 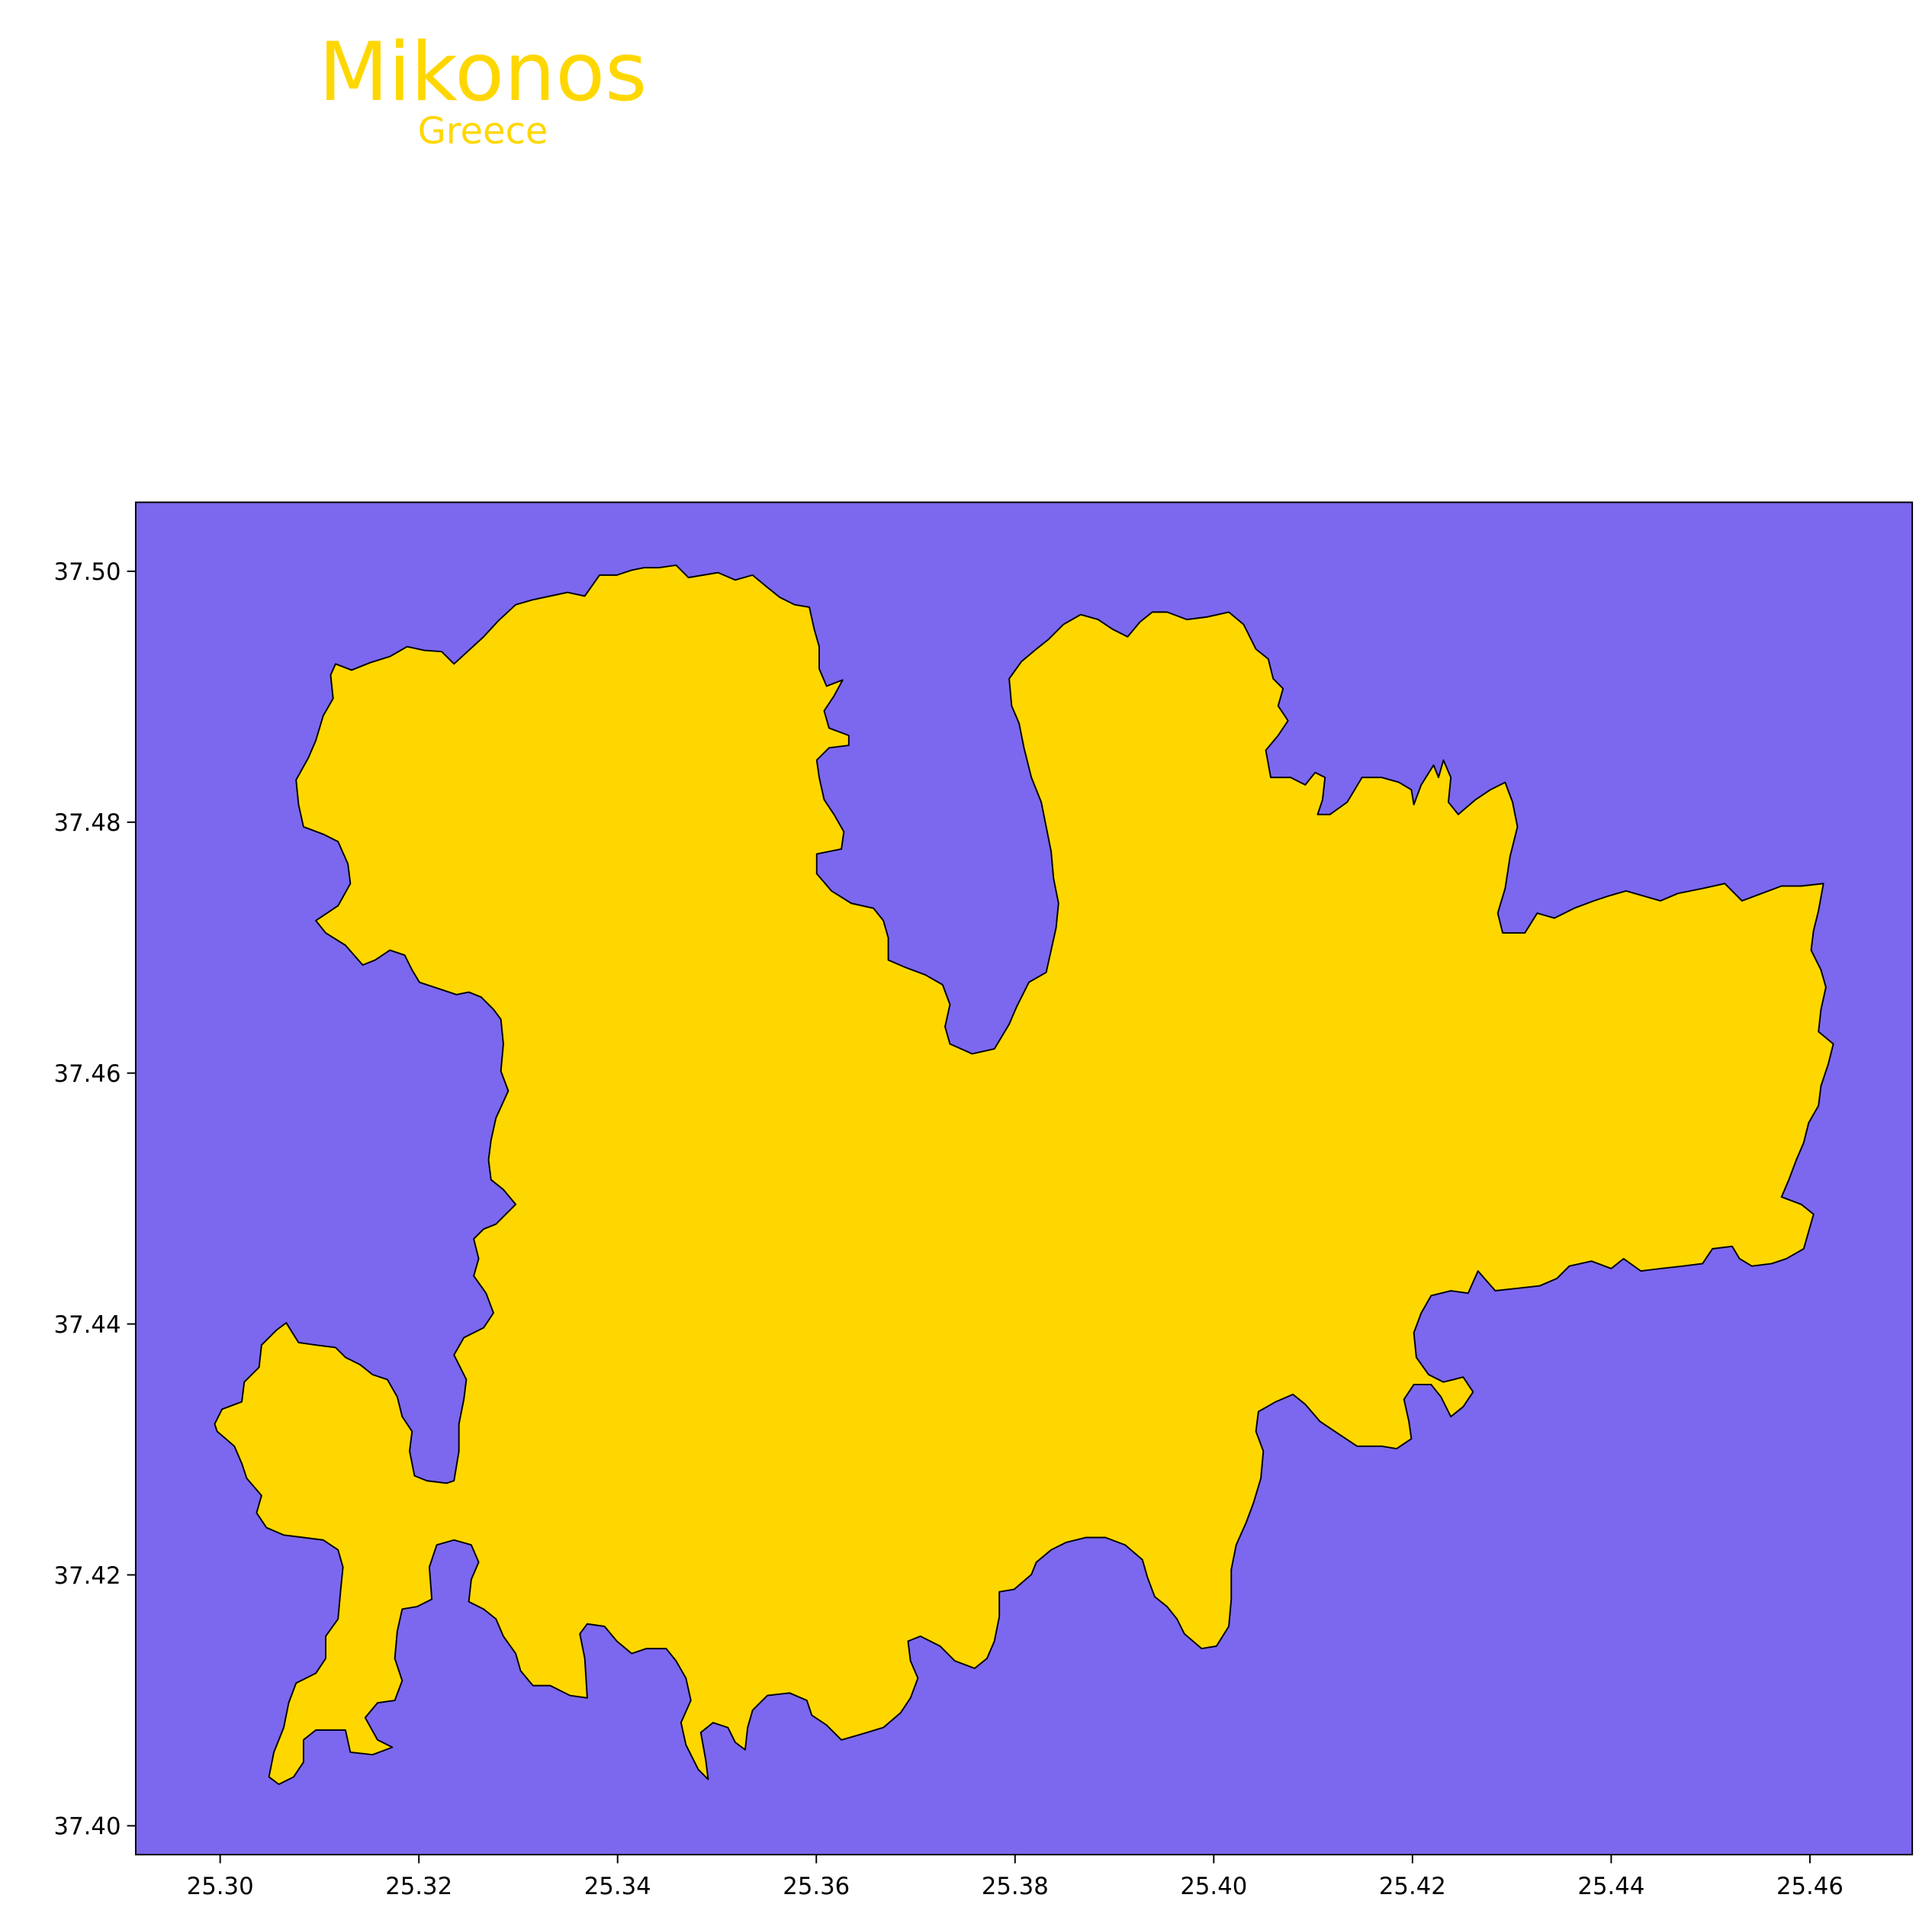 What do you see at coordinates (220, 1887) in the screenshot?
I see `x-tick-label: 25.30` at bounding box center [220, 1887].